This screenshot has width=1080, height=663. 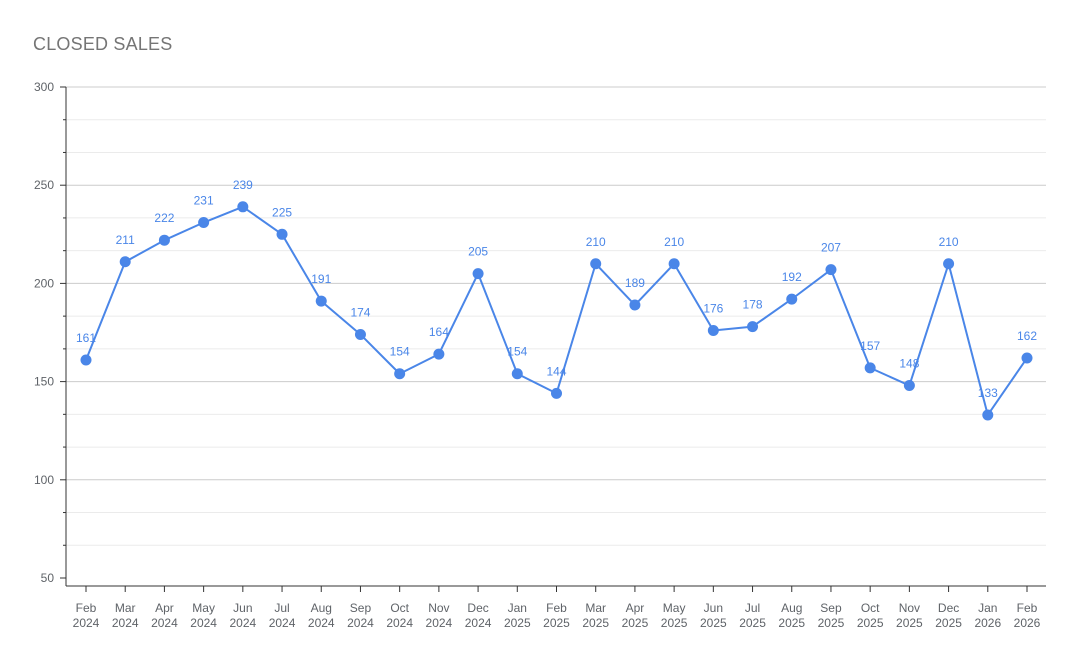 What do you see at coordinates (870, 346) in the screenshot?
I see `data-label: 157` at bounding box center [870, 346].